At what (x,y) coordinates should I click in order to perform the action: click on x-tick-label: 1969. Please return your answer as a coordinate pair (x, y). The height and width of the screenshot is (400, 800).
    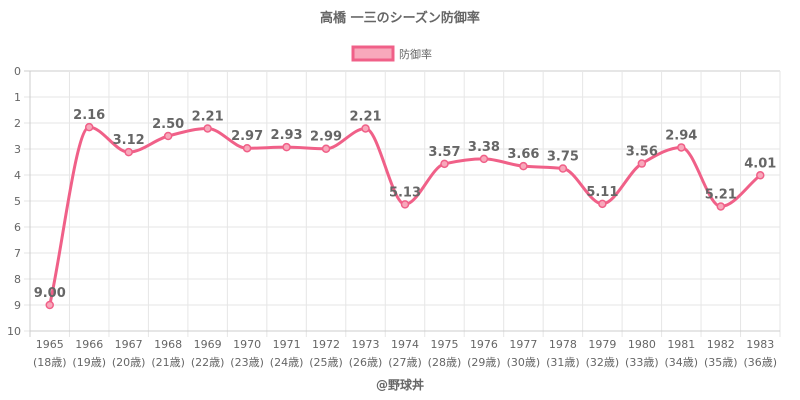
    Looking at the image, I should click on (208, 344).